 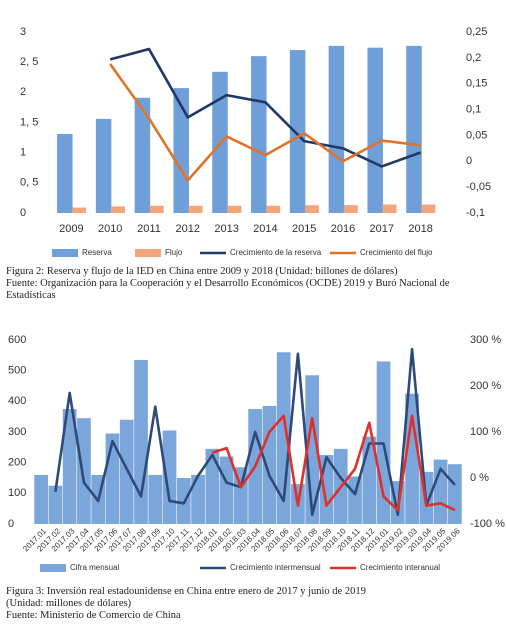 I want to click on x-tick-label: 2012, so click(x=188, y=229).